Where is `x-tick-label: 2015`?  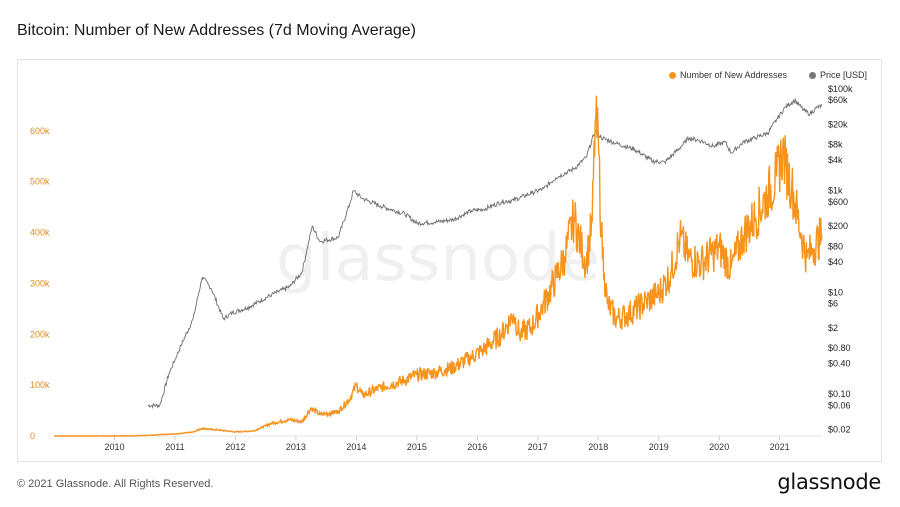
x-tick-label: 2015 is located at coordinates (417, 447).